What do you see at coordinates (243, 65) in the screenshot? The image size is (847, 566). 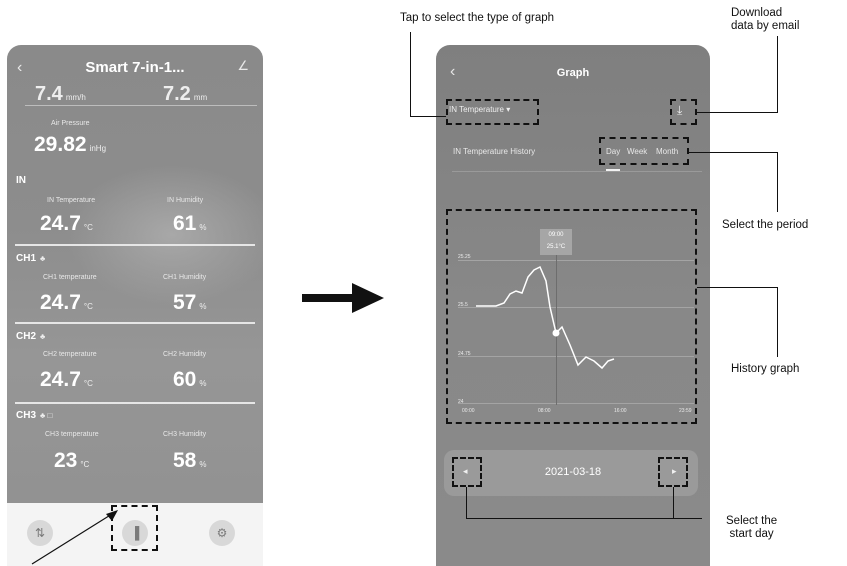 I see `pen-icon: ∠` at bounding box center [243, 65].